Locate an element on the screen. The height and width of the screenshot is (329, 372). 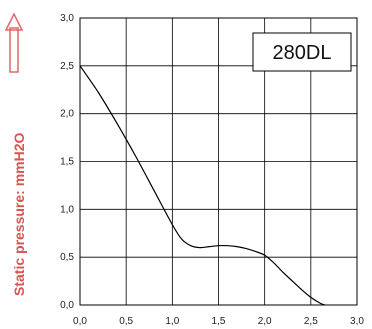
y-axis-title-group: Static pressure: mmH2O is located at coordinates (15, 154).